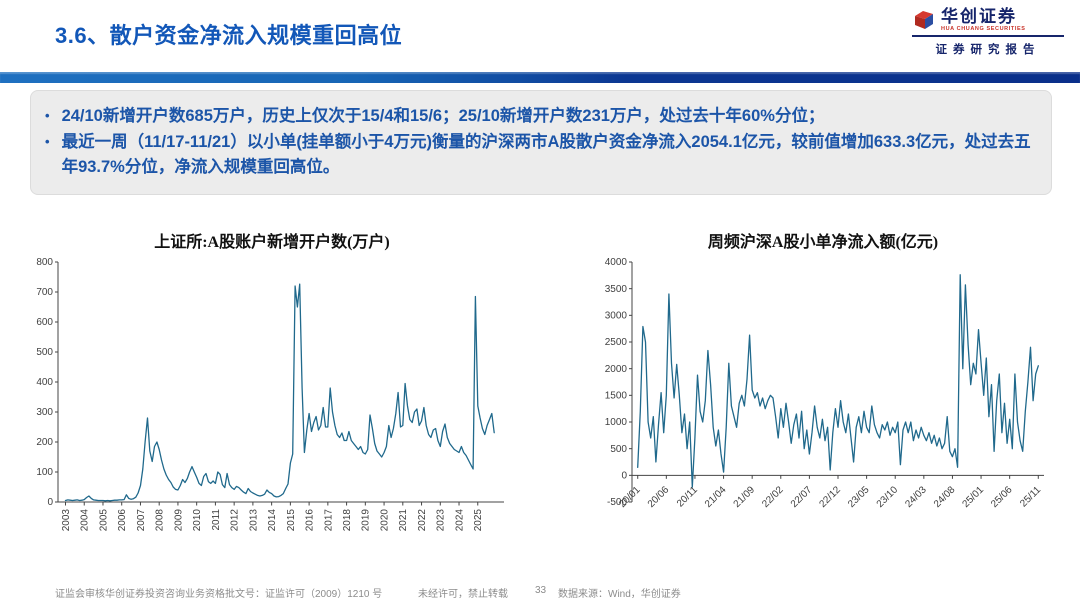 The image size is (1080, 608). Describe the element at coordinates (235, 520) in the screenshot. I see `svg-text: 2012` at that location.